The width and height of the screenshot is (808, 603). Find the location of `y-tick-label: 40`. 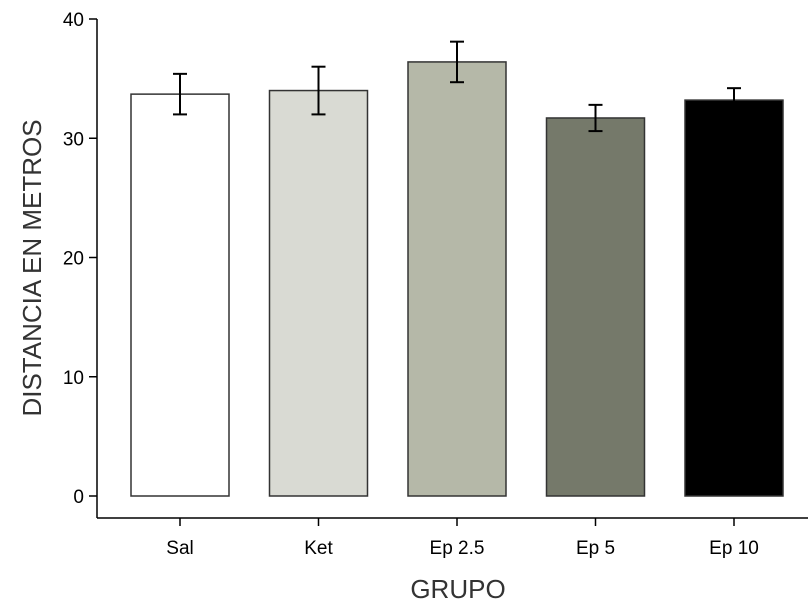

y-tick-label: 40 is located at coordinates (73, 20).